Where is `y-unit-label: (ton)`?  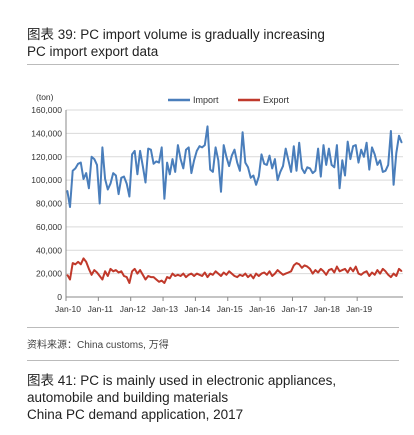
y-unit-label: (ton) is located at coordinates (45, 97).